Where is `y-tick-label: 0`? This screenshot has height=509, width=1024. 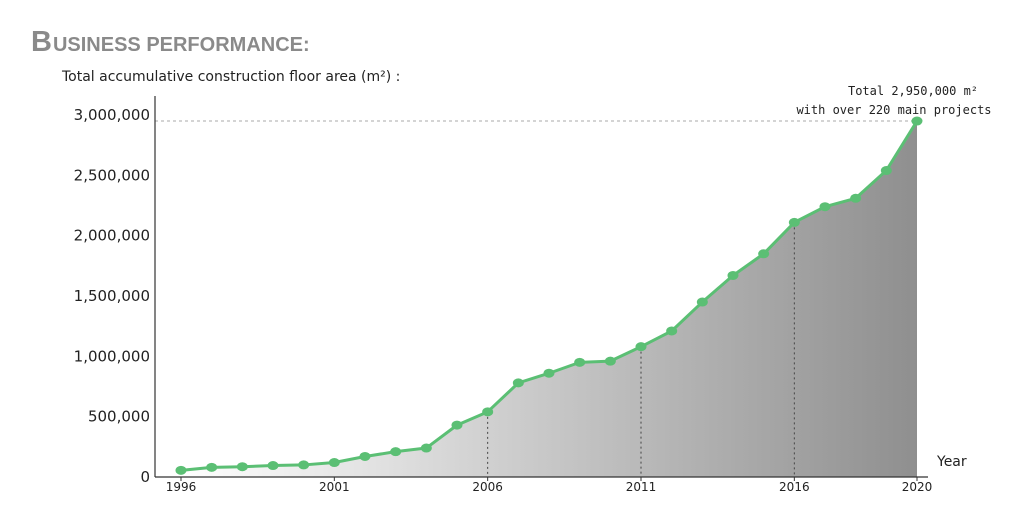
y-tick-label: 0 is located at coordinates (145, 477).